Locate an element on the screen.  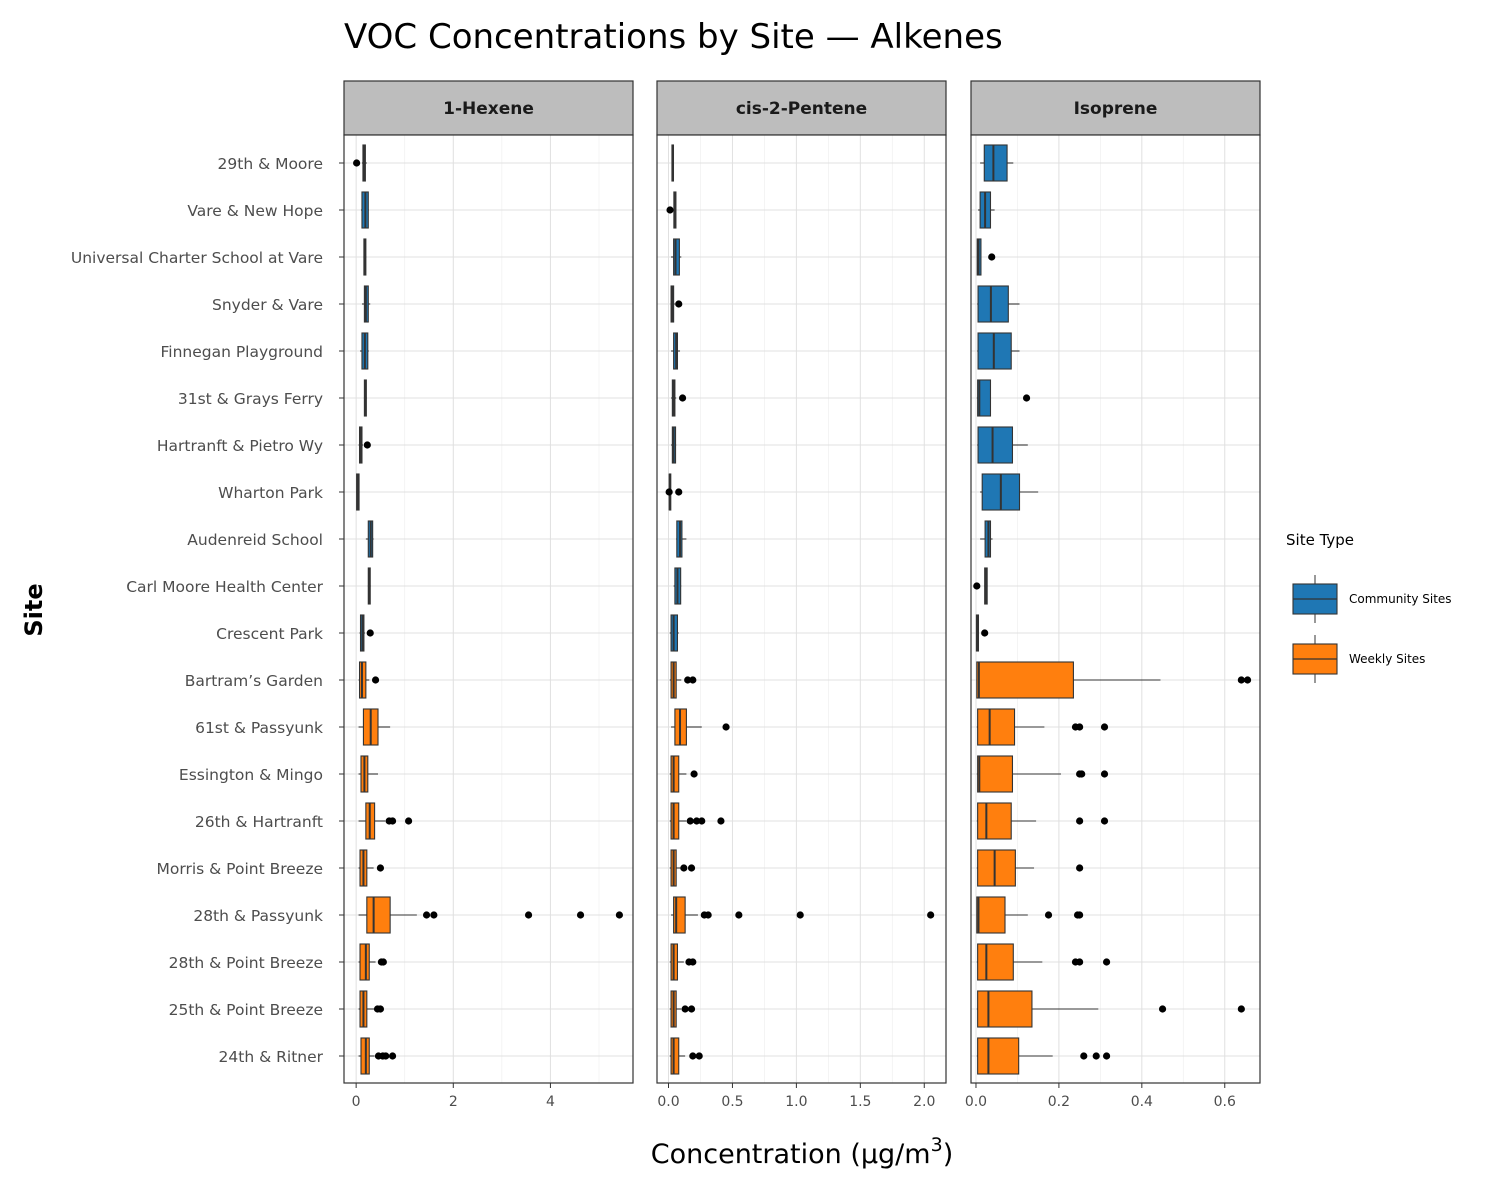
legend-label: Community Sites is located at coordinates (1400, 599).